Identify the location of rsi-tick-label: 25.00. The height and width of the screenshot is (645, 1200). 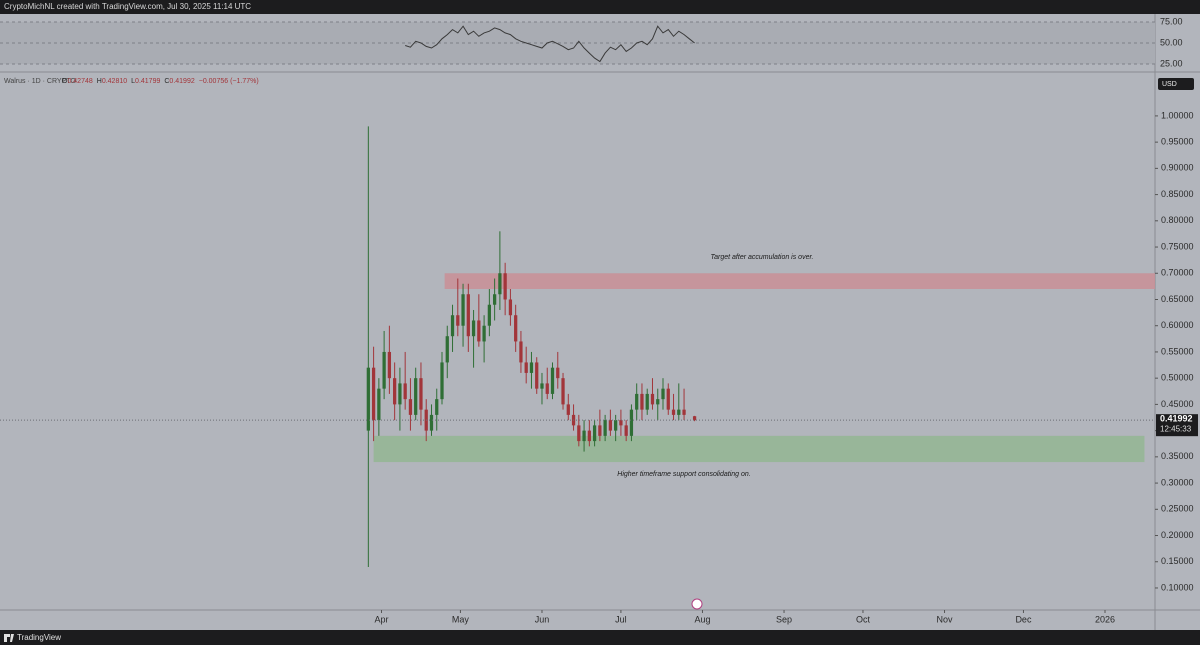
(1171, 63).